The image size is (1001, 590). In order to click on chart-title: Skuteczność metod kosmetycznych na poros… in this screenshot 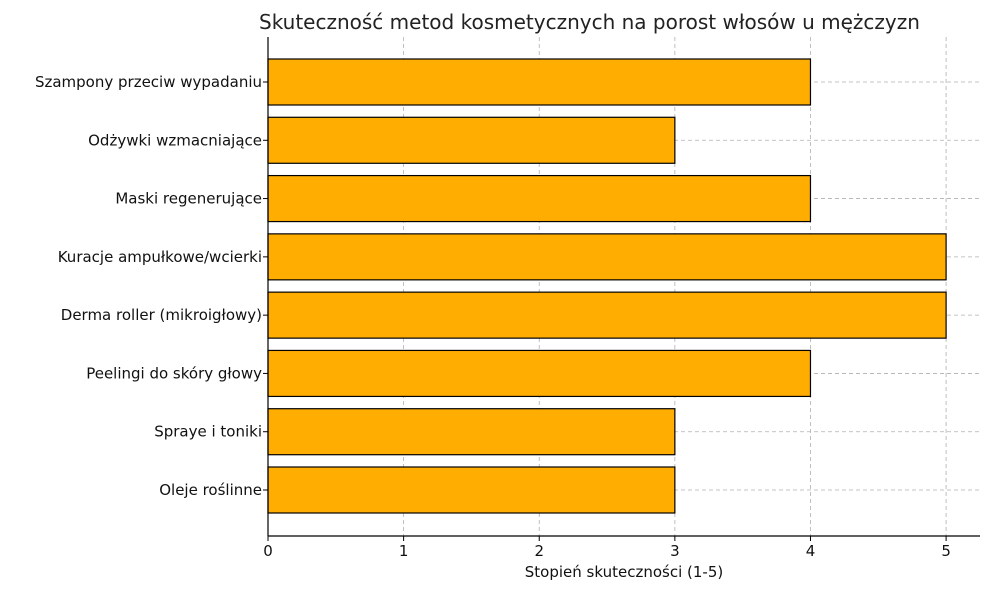, I will do `click(589, 22)`.